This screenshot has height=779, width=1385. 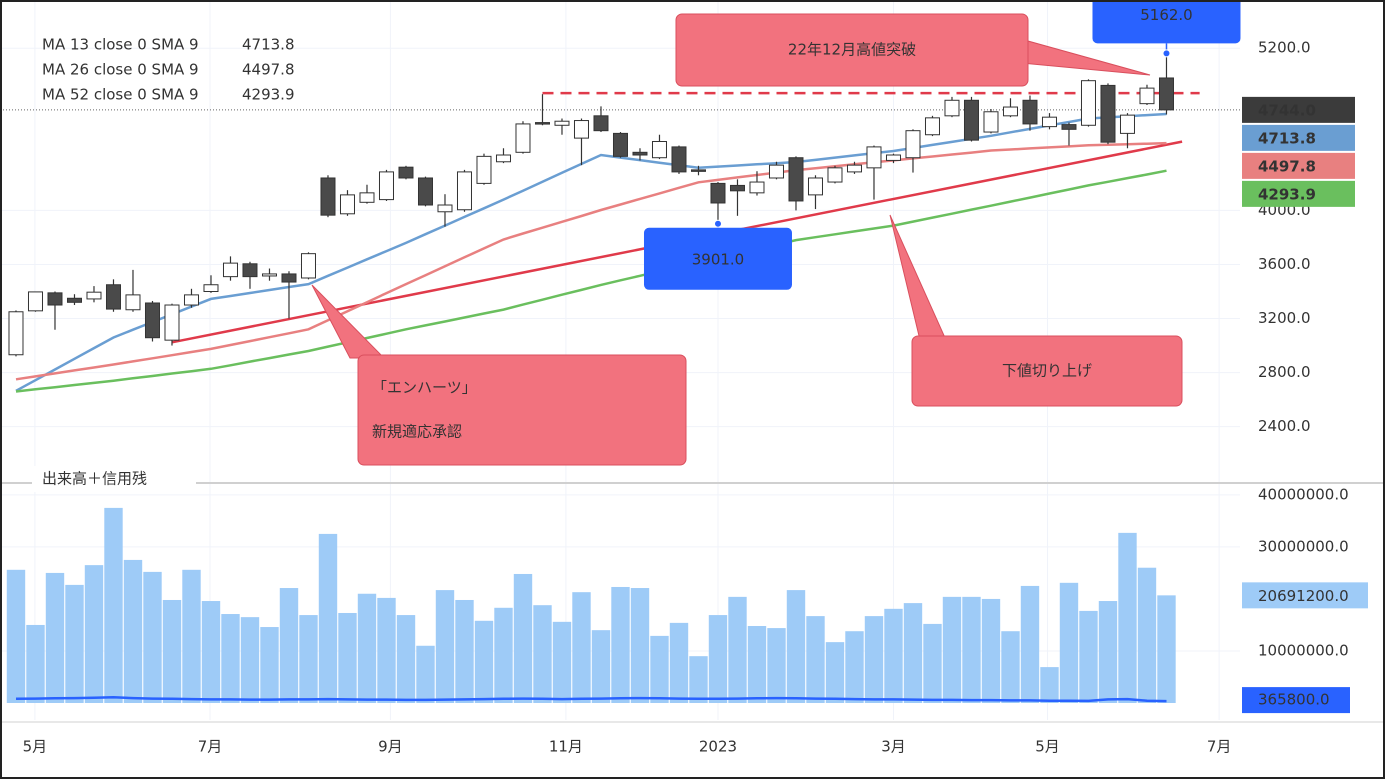 I want to click on callout-box, so click(x=852, y=50).